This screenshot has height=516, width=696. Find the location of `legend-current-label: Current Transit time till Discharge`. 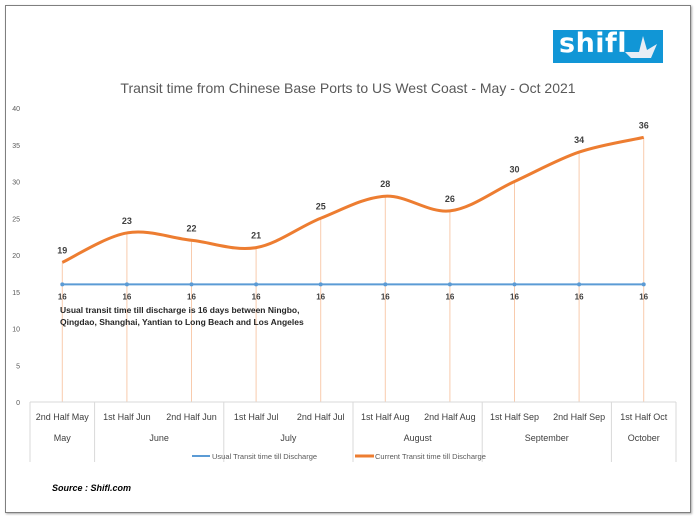

legend-current-label: Current Transit time till Discharge is located at coordinates (430, 456).